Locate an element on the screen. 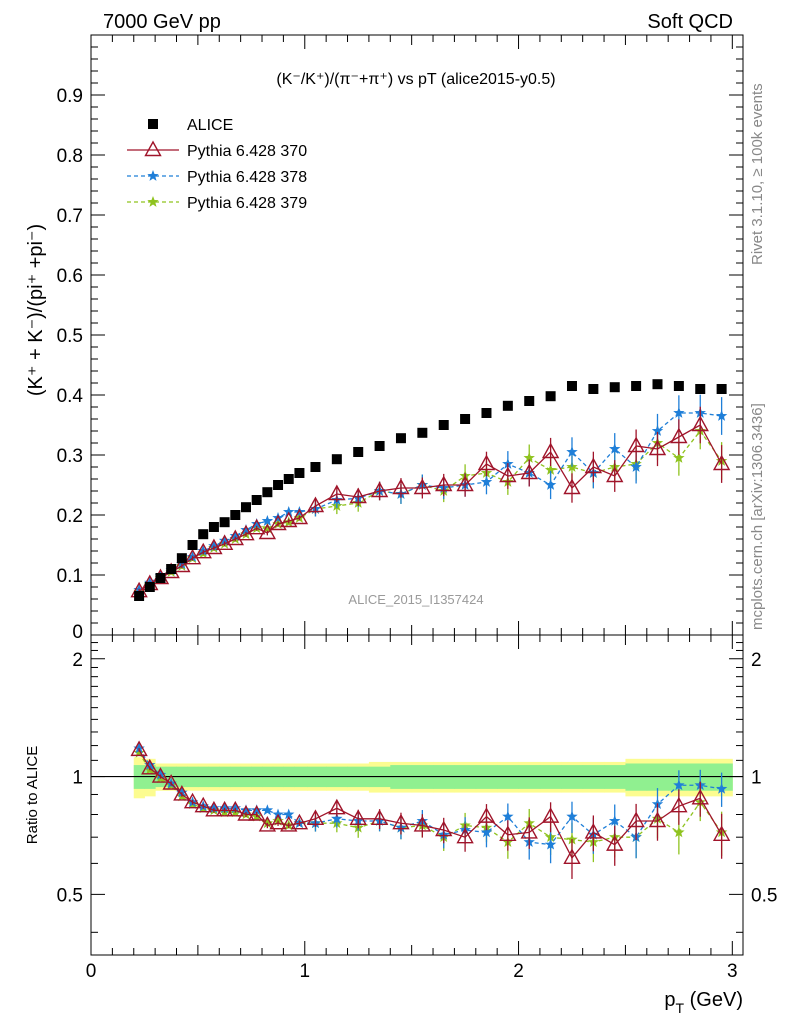 The width and height of the screenshot is (786, 1024). y-tick-label: 0.3 is located at coordinates (70, 456).